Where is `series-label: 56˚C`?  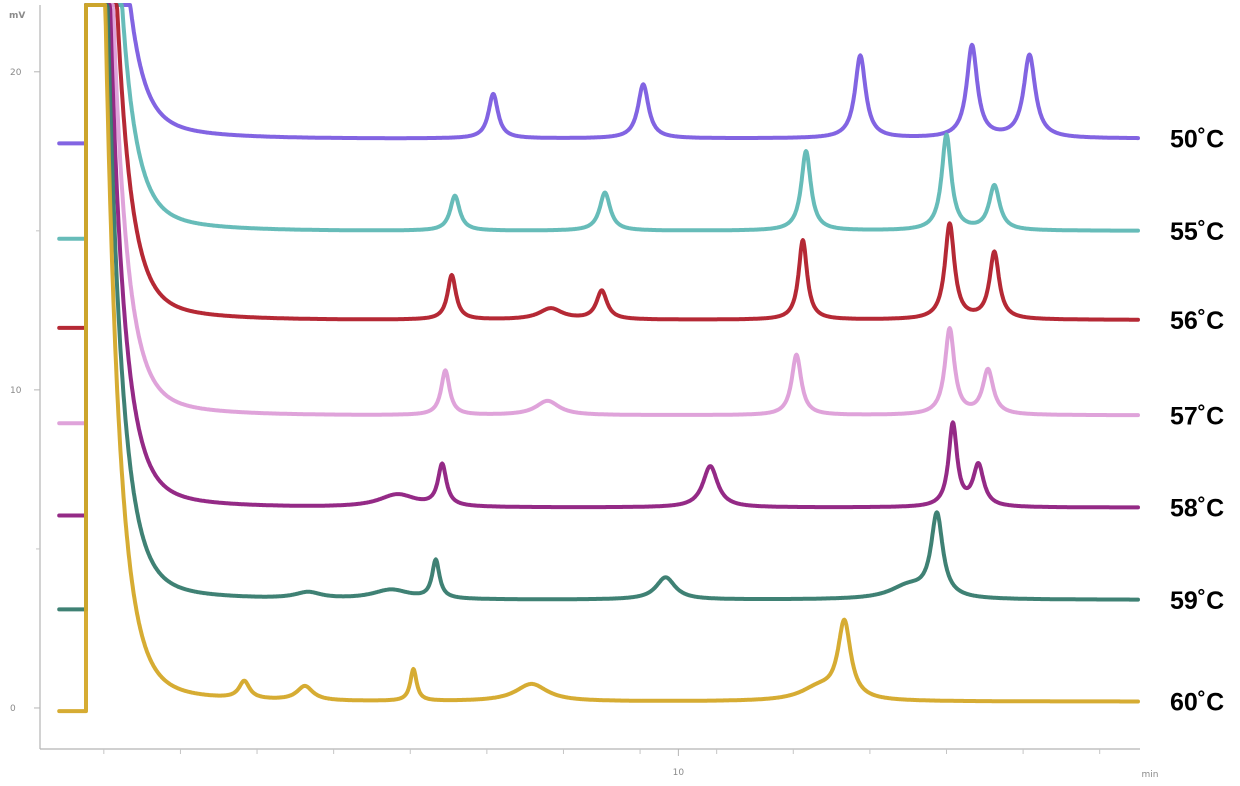 series-label: 56˚C is located at coordinates (1197, 321).